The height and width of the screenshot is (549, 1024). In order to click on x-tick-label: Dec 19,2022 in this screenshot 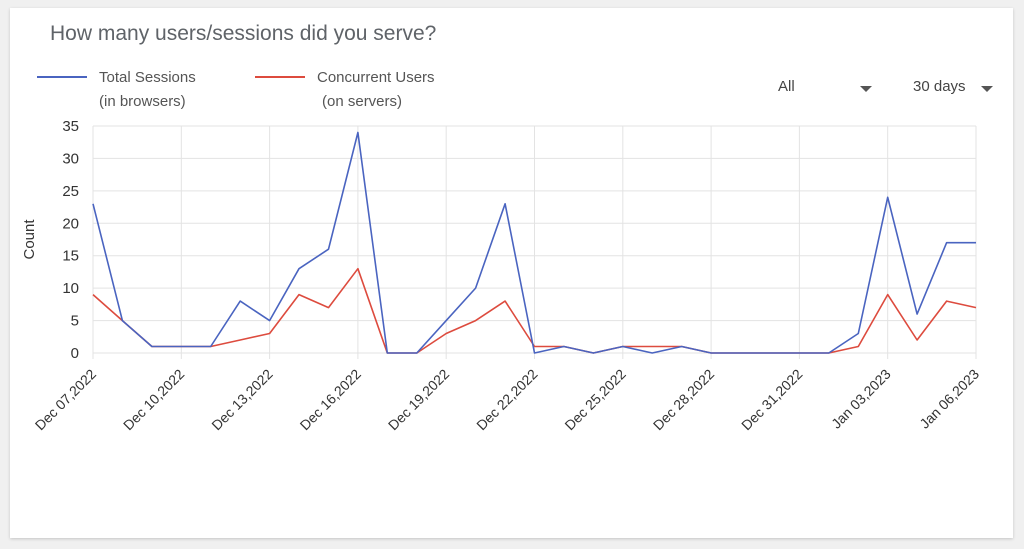, I will do `click(419, 400)`.